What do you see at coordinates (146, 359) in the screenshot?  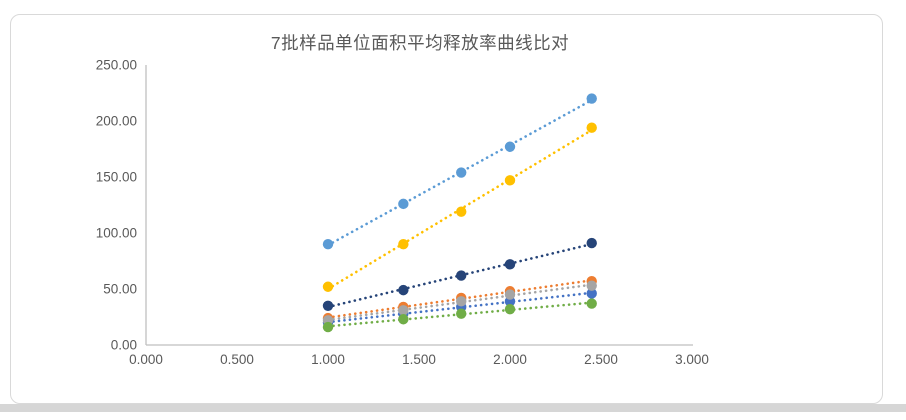 I see `x-tick-label: 0.000` at bounding box center [146, 359].